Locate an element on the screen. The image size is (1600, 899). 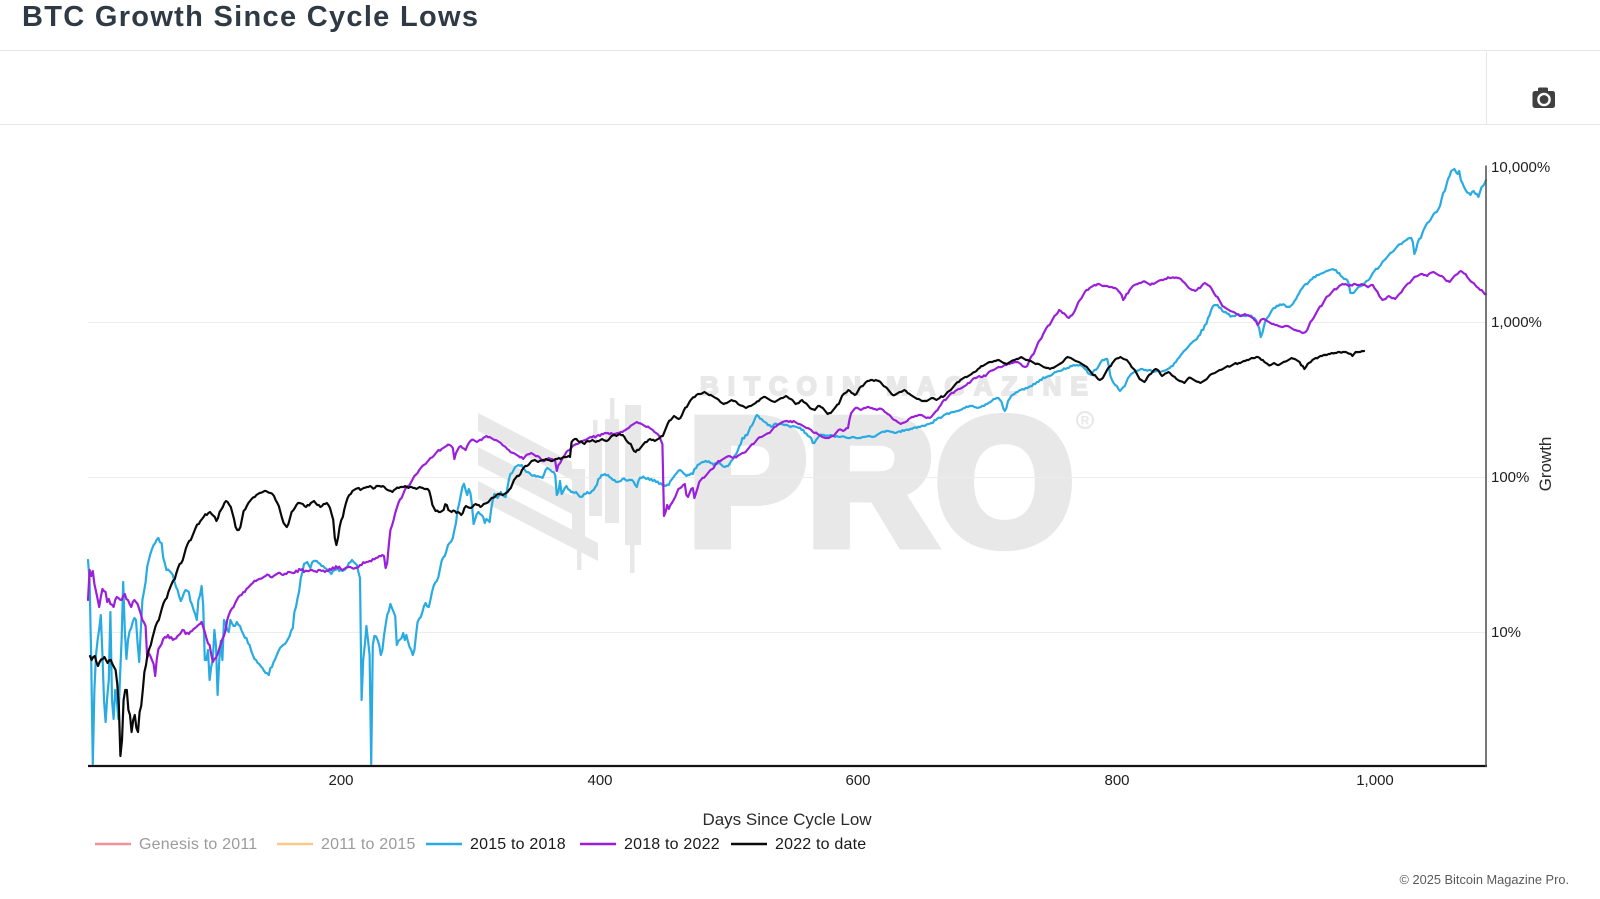
svg-text: Growth is located at coordinates (1545, 464).